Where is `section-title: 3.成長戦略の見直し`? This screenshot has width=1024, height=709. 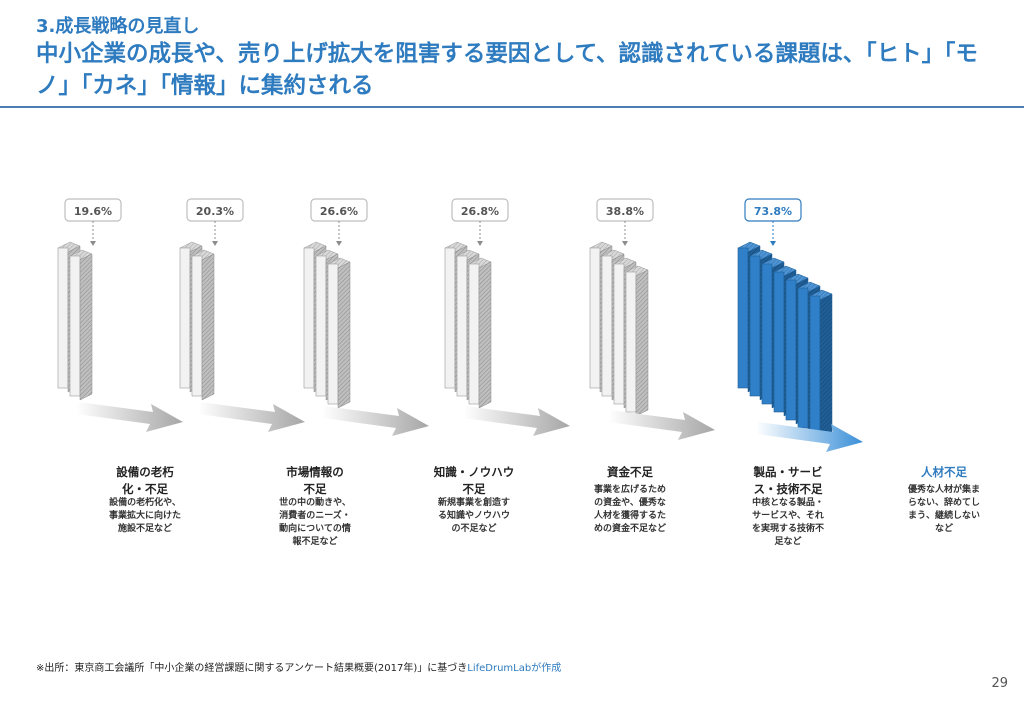
section-title: 3.成長戦略の見直し is located at coordinates (118, 26).